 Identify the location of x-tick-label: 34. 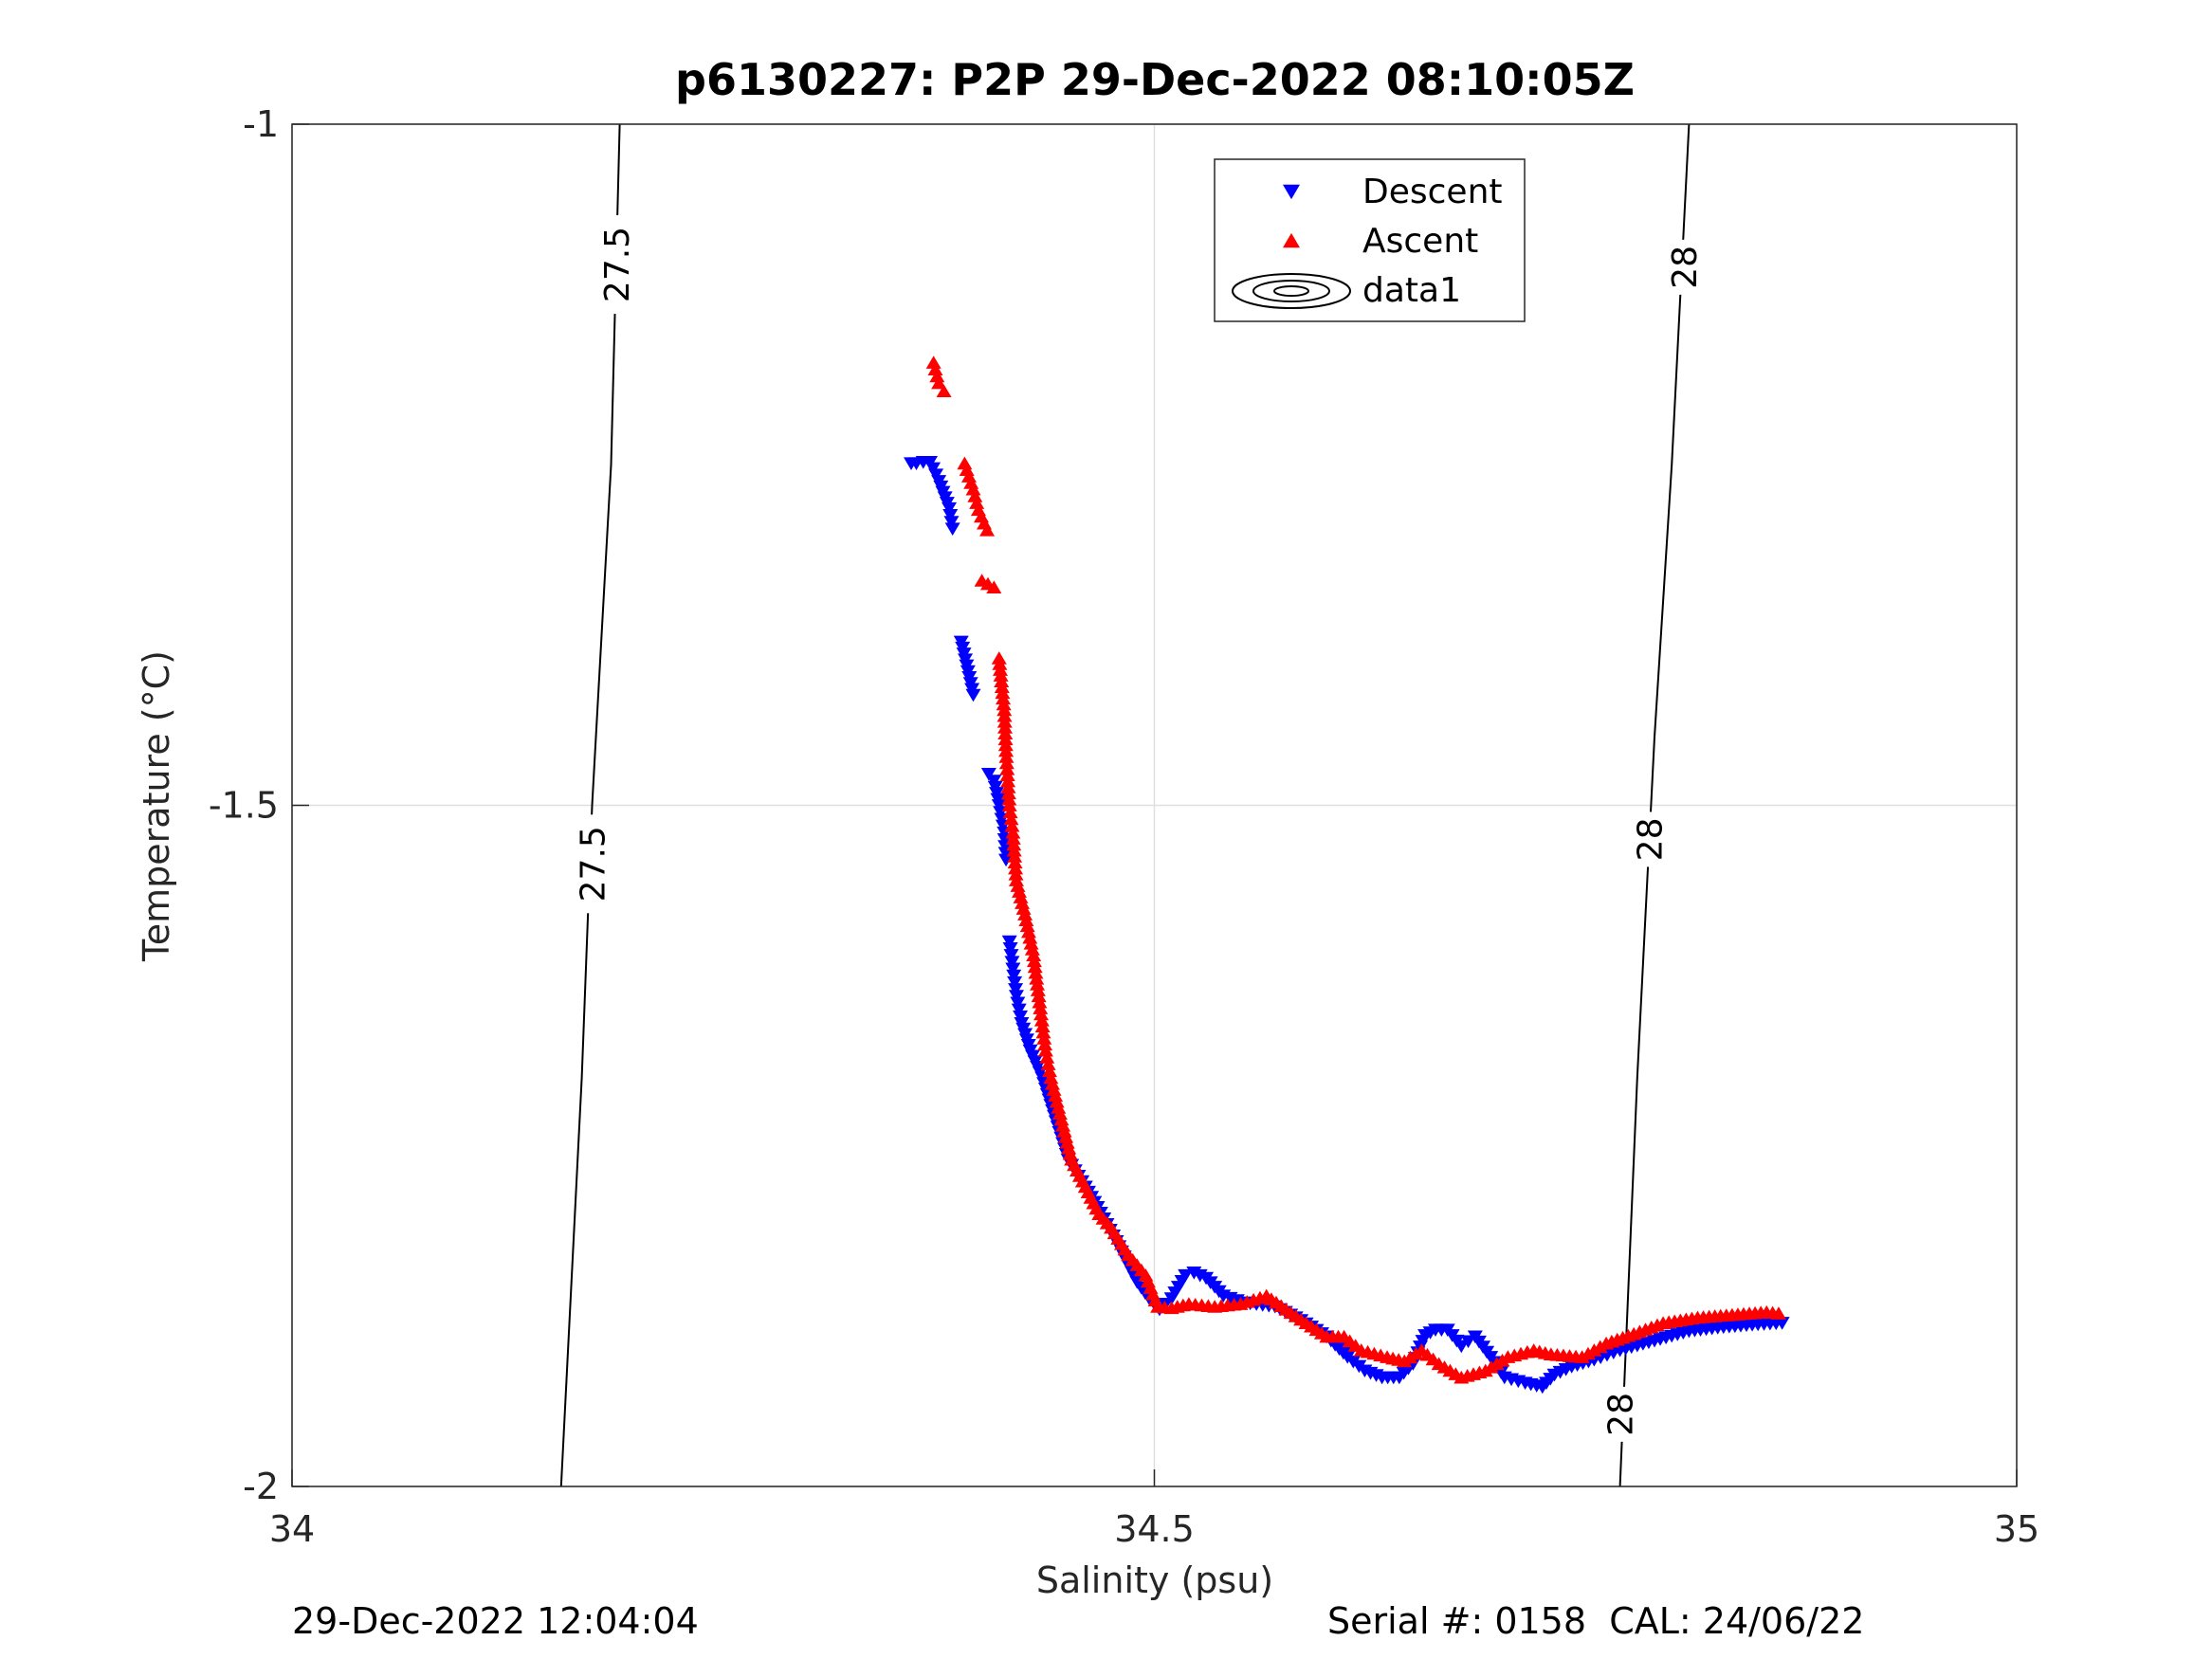
(292, 1529).